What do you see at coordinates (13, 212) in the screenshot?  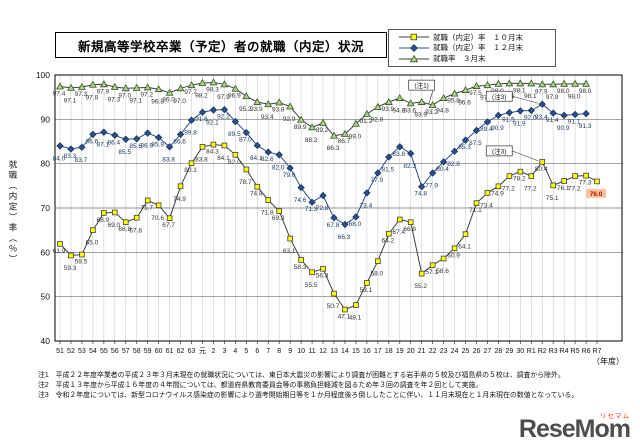 I see `y-axis-title: 就職（内定）率（％）` at bounding box center [13, 212].